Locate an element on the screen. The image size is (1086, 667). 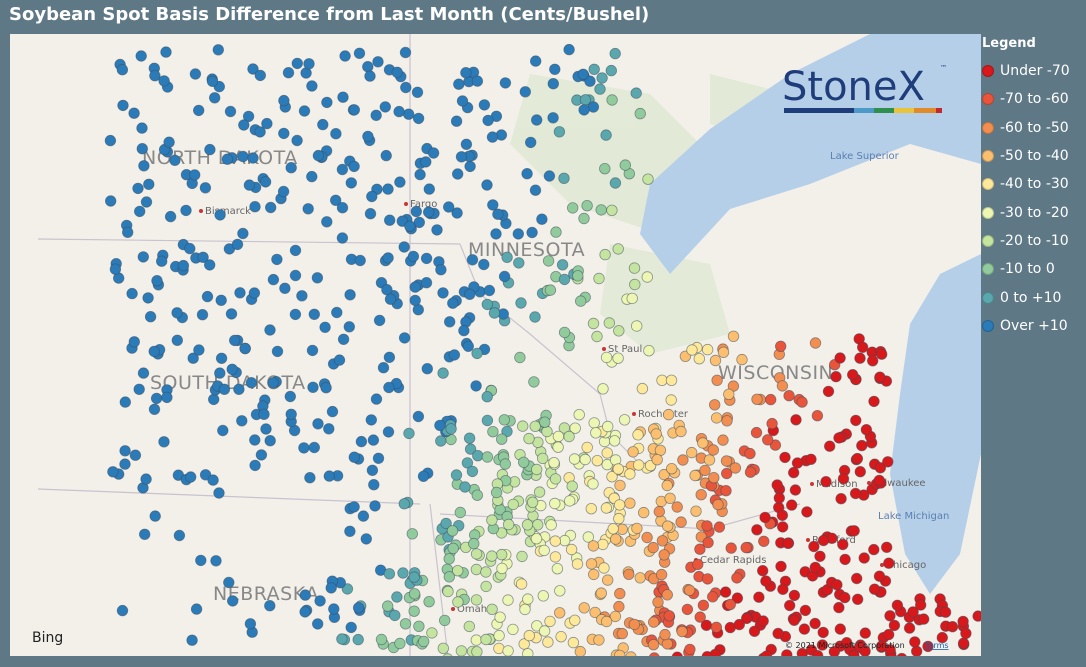
logo: StoneX ™ is located at coordinates (864, 88).